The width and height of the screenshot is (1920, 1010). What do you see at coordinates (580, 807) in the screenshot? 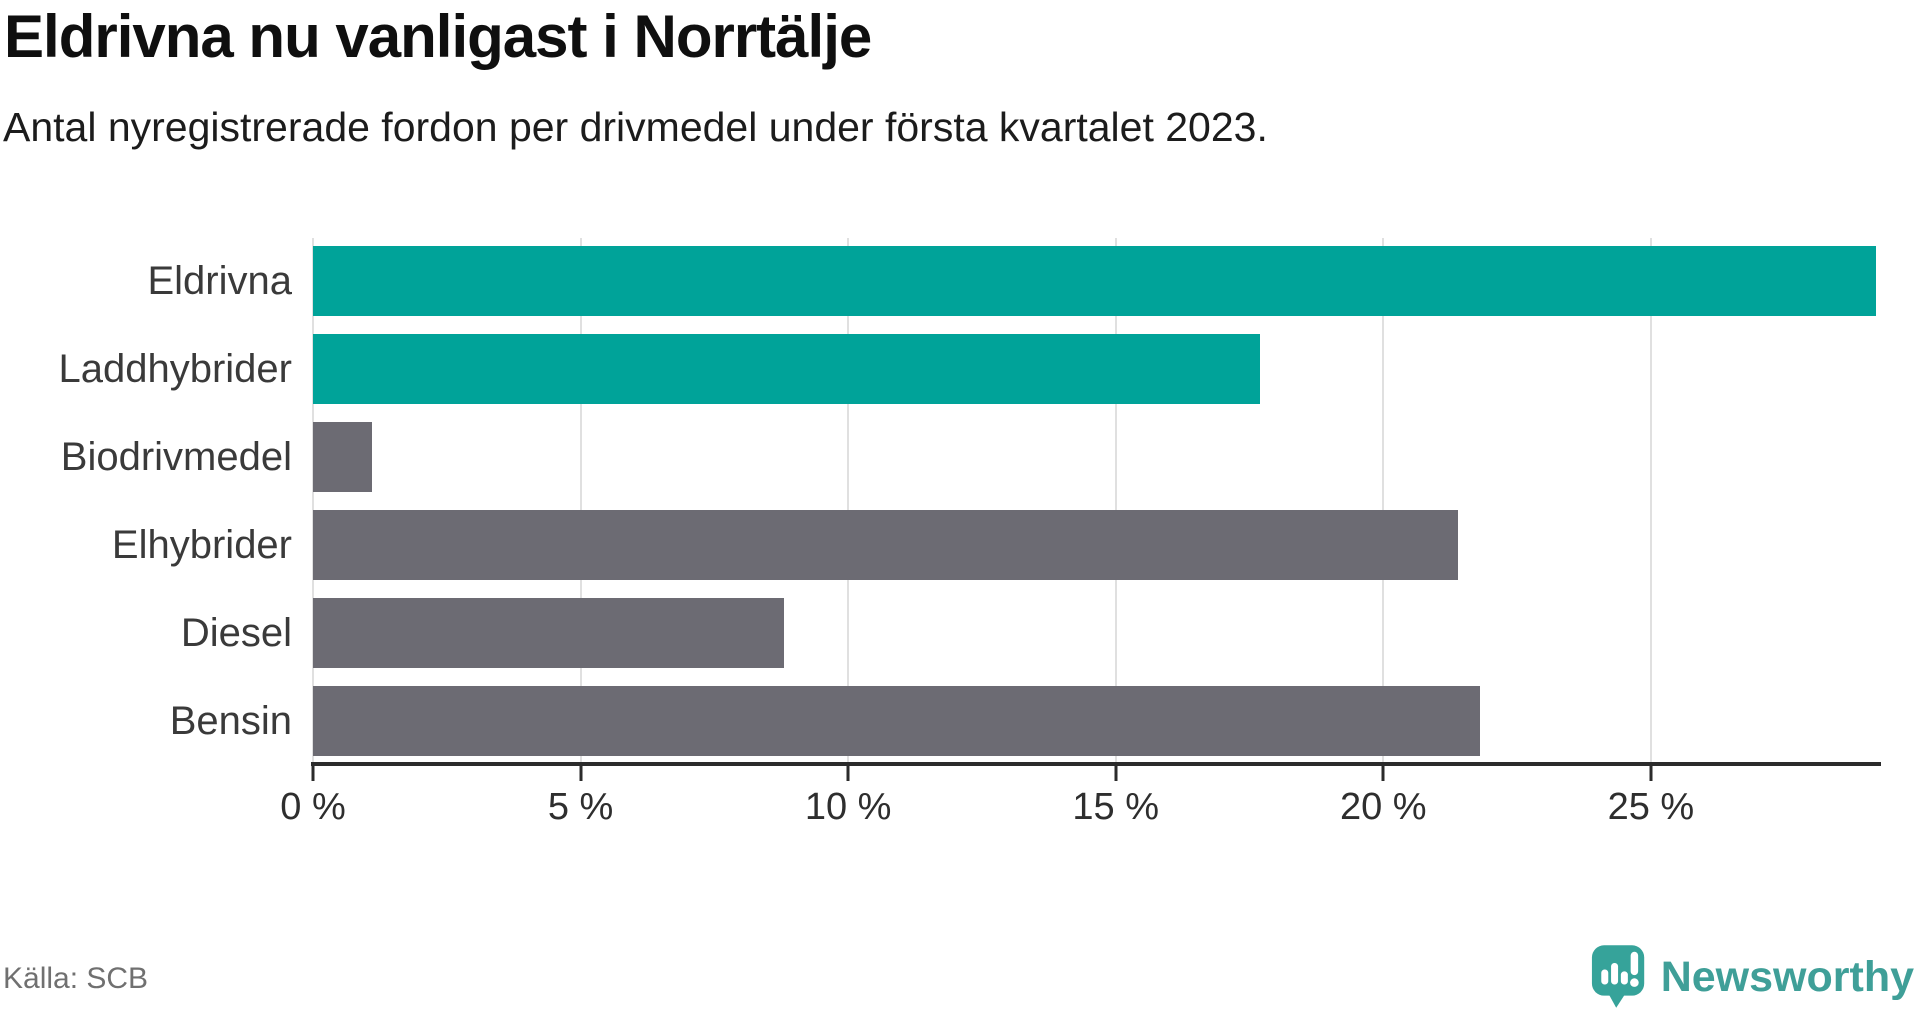
I see `x-axis-tick-label: 5 %` at bounding box center [580, 807].